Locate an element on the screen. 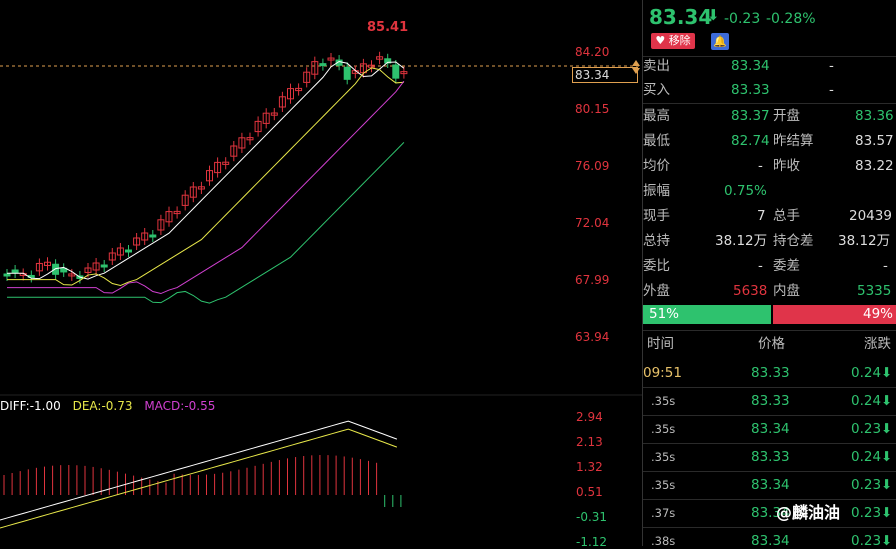 The height and width of the screenshot is (549, 896). high-value: 83.37 is located at coordinates (750, 116).